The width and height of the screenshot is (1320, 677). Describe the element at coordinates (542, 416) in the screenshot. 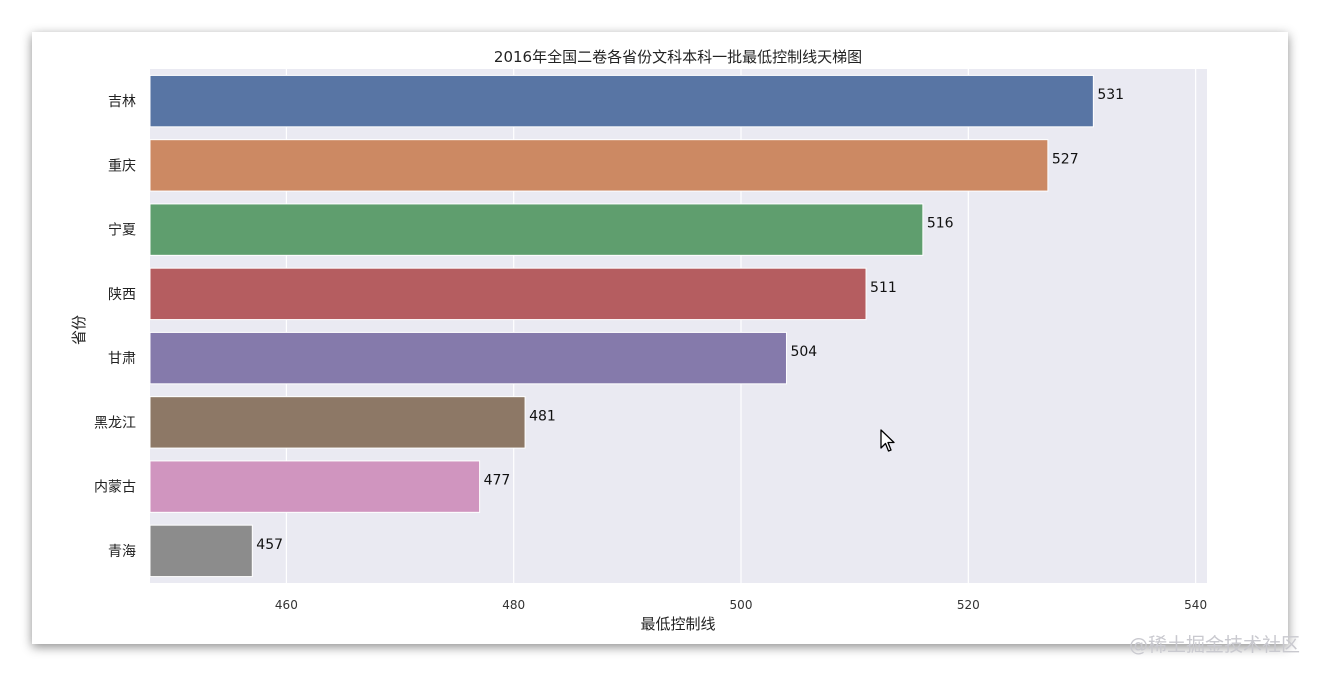

I see `data-label: 481` at that location.